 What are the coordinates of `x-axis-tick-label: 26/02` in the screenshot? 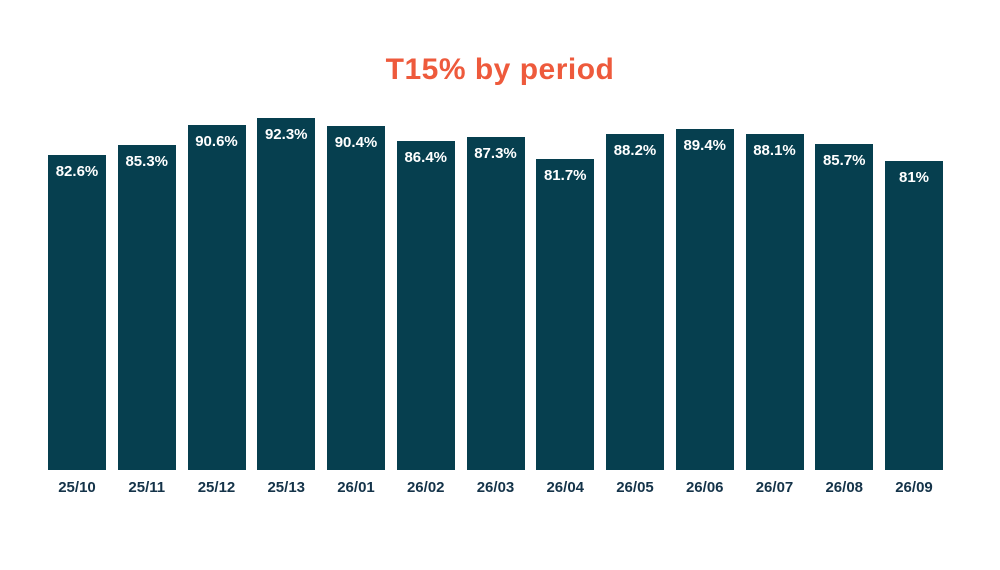 It's located at (425, 487).